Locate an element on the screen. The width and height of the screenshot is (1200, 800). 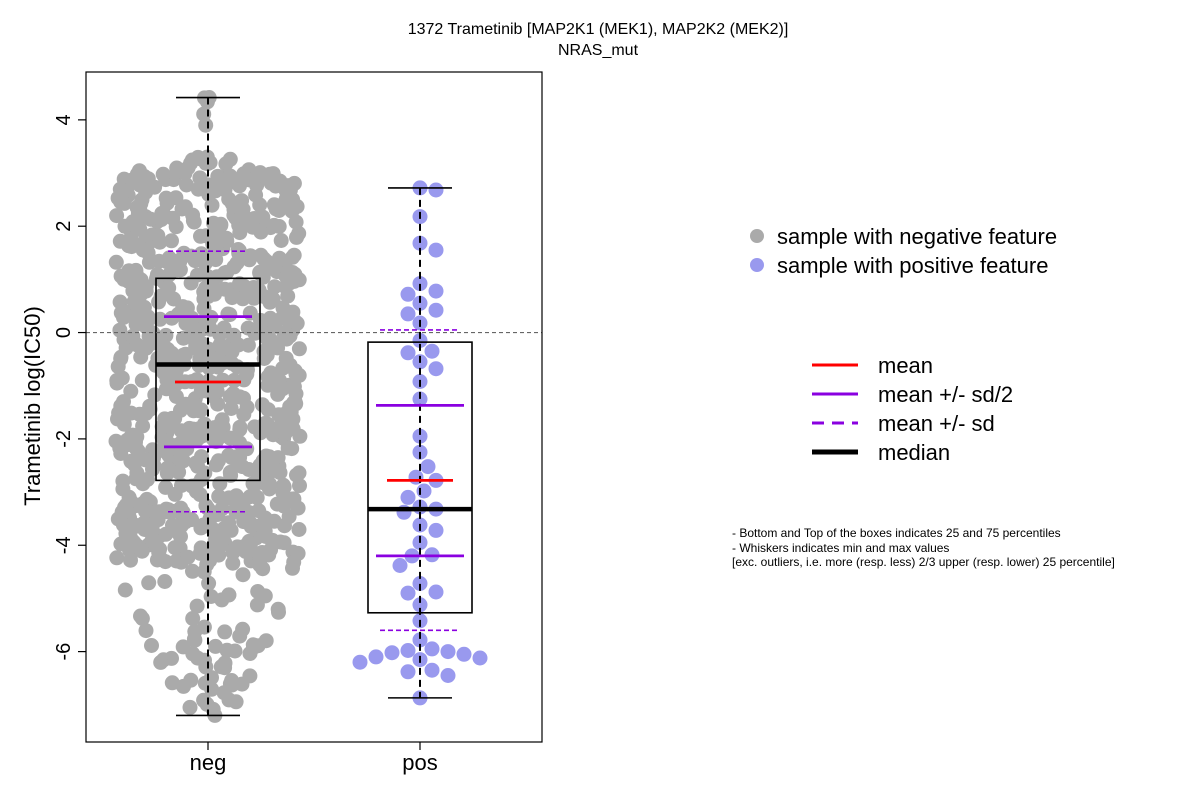
chart-subtitle: NRAS_mut is located at coordinates (598, 50).